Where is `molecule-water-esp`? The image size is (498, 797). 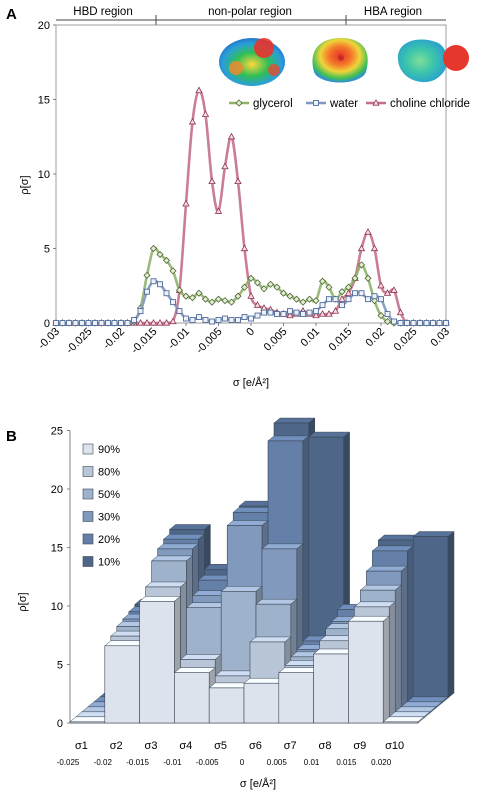 molecule-water-esp is located at coordinates (340, 60).